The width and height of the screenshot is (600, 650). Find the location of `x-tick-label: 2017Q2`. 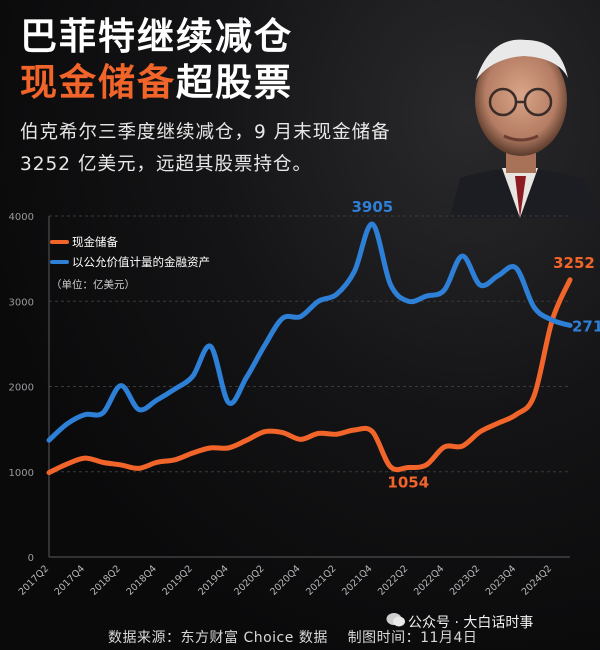

x-tick-label: 2017Q2 is located at coordinates (34, 580).